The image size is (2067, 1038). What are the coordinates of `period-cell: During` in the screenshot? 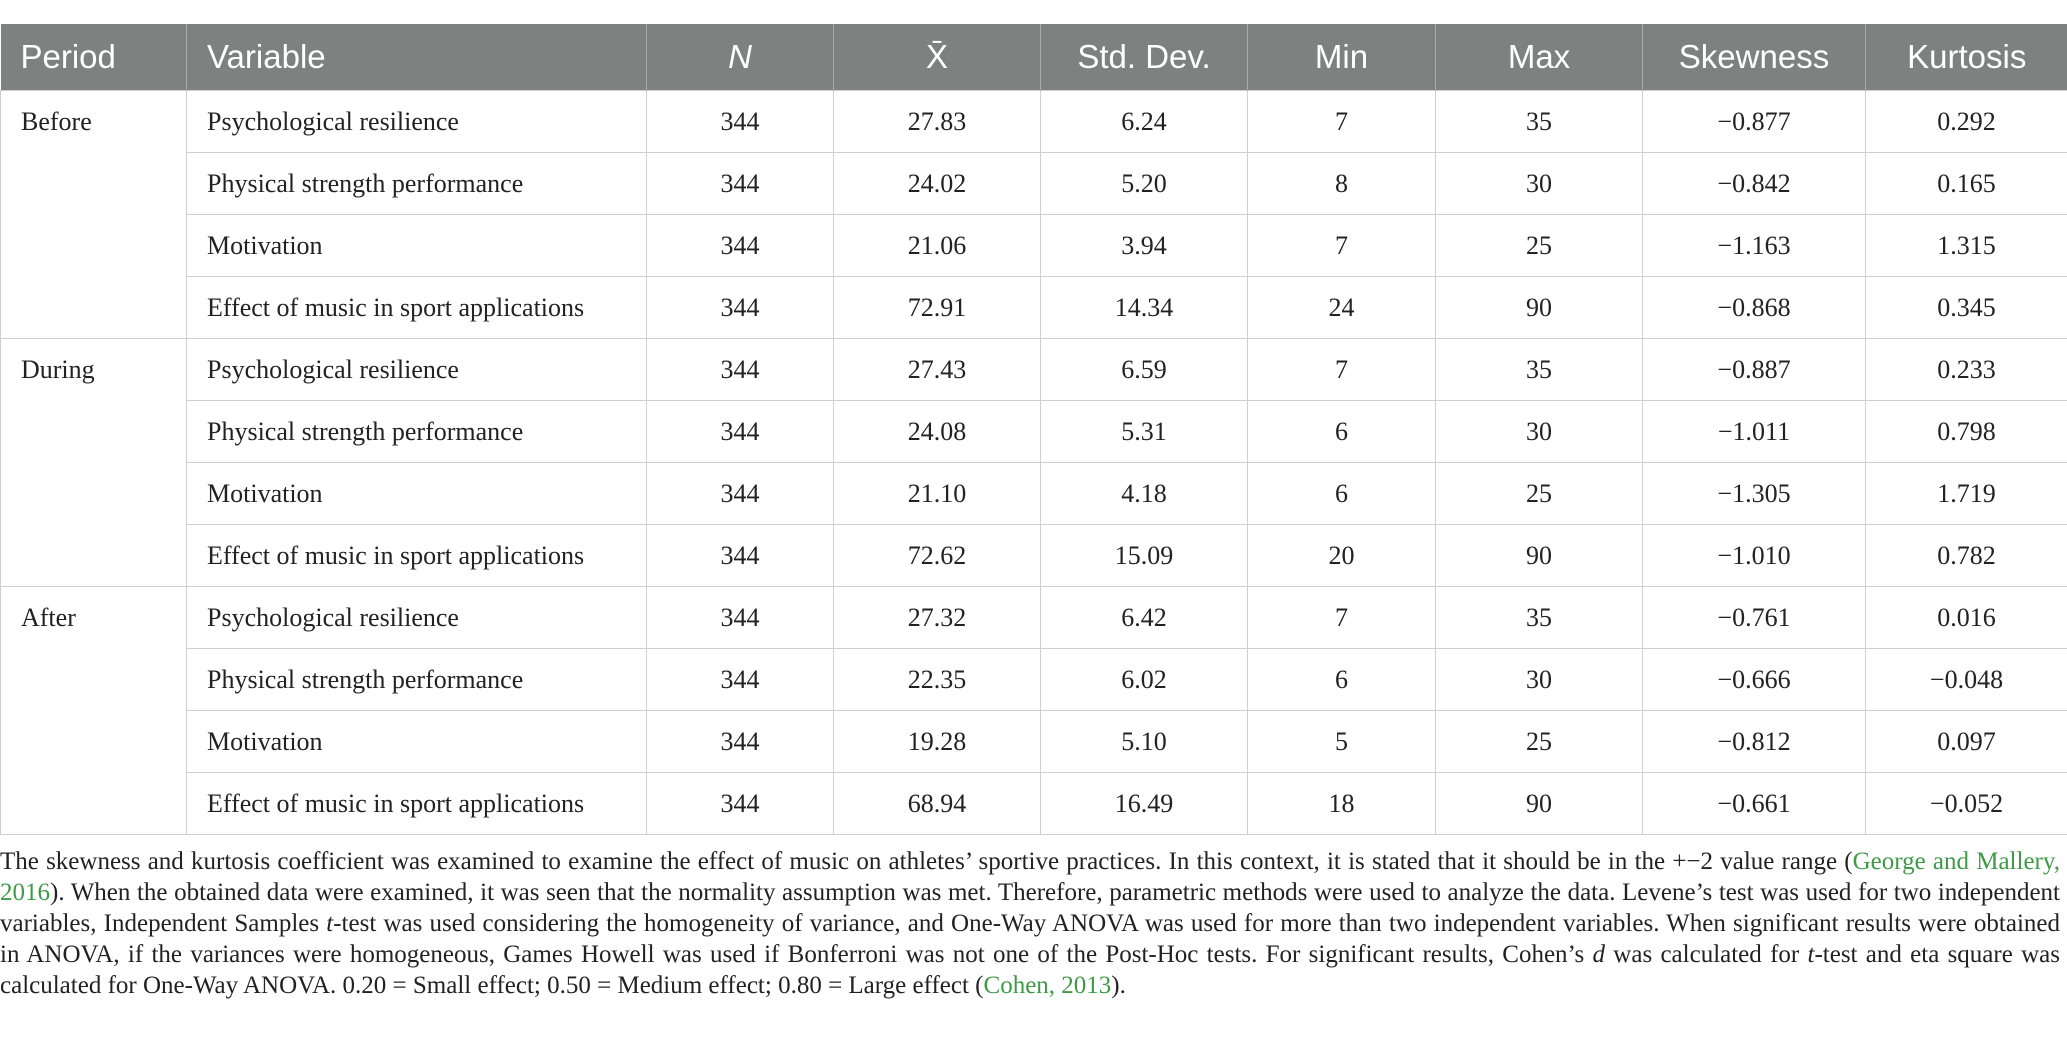 It's located at (93, 462).